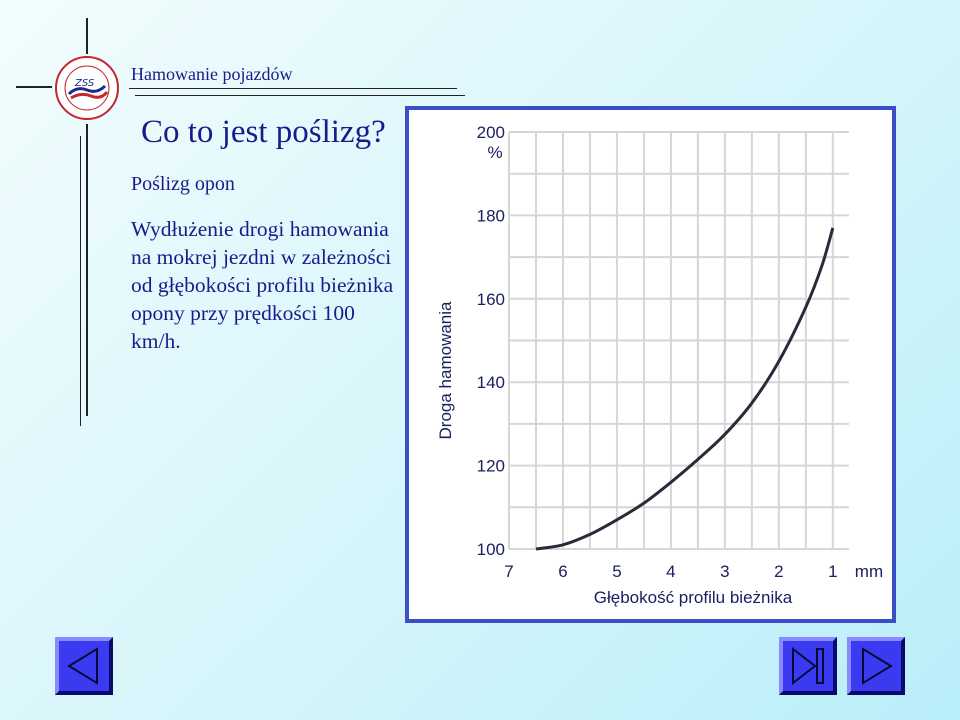  I want to click on header-title: Hamowanie pojazdów, so click(212, 74).